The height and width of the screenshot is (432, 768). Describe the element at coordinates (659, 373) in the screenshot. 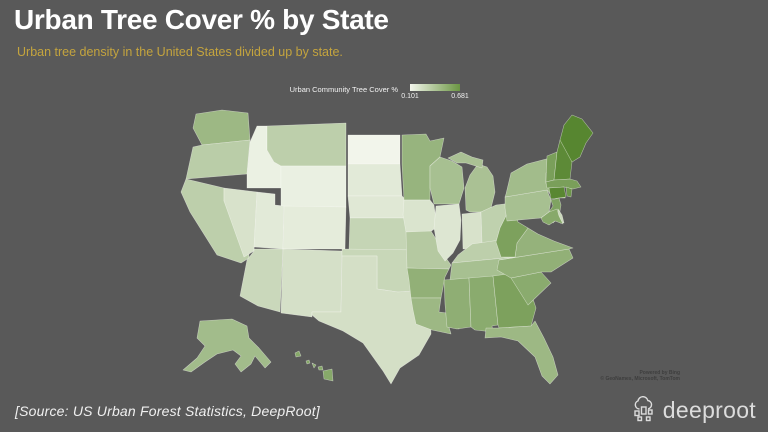

I see `powered-by-bing-label: Powered by Bing` at that location.